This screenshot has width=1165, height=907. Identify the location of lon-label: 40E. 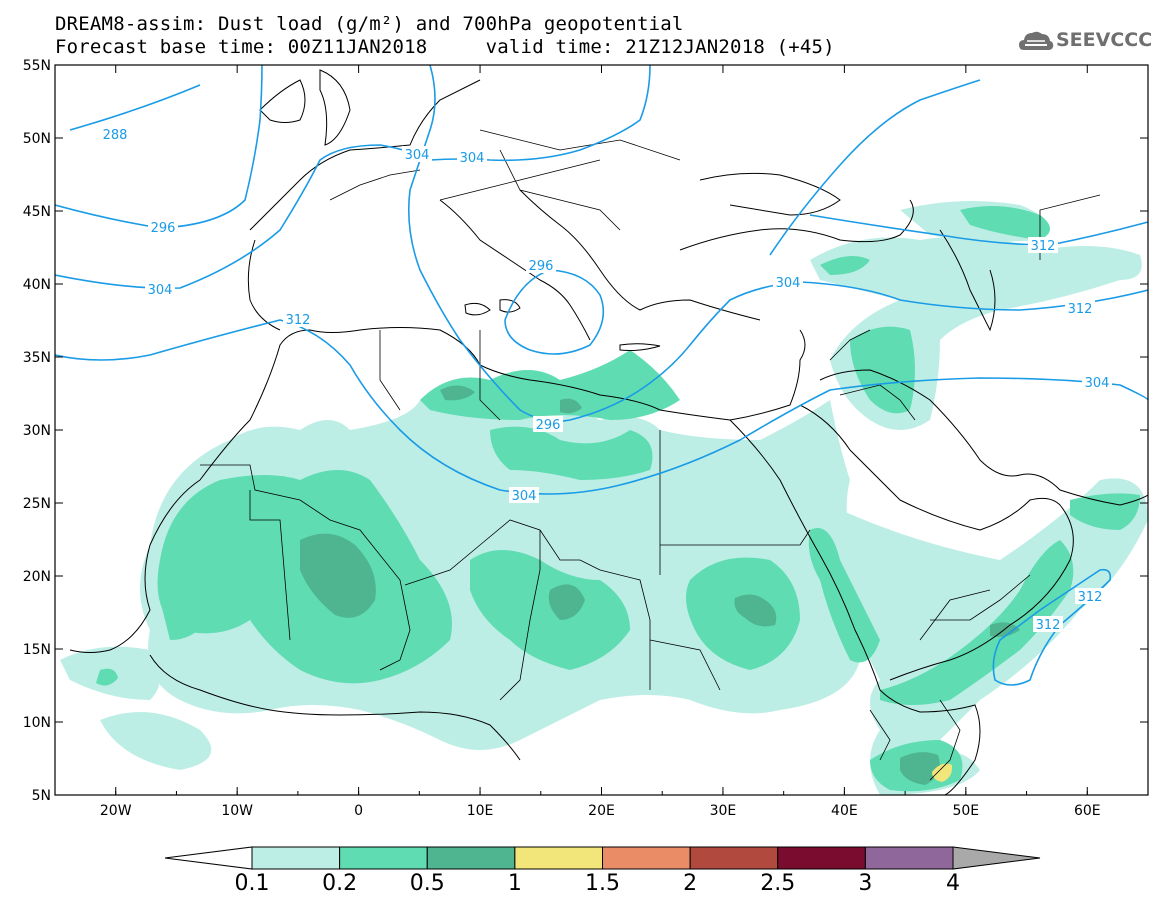
(844, 811).